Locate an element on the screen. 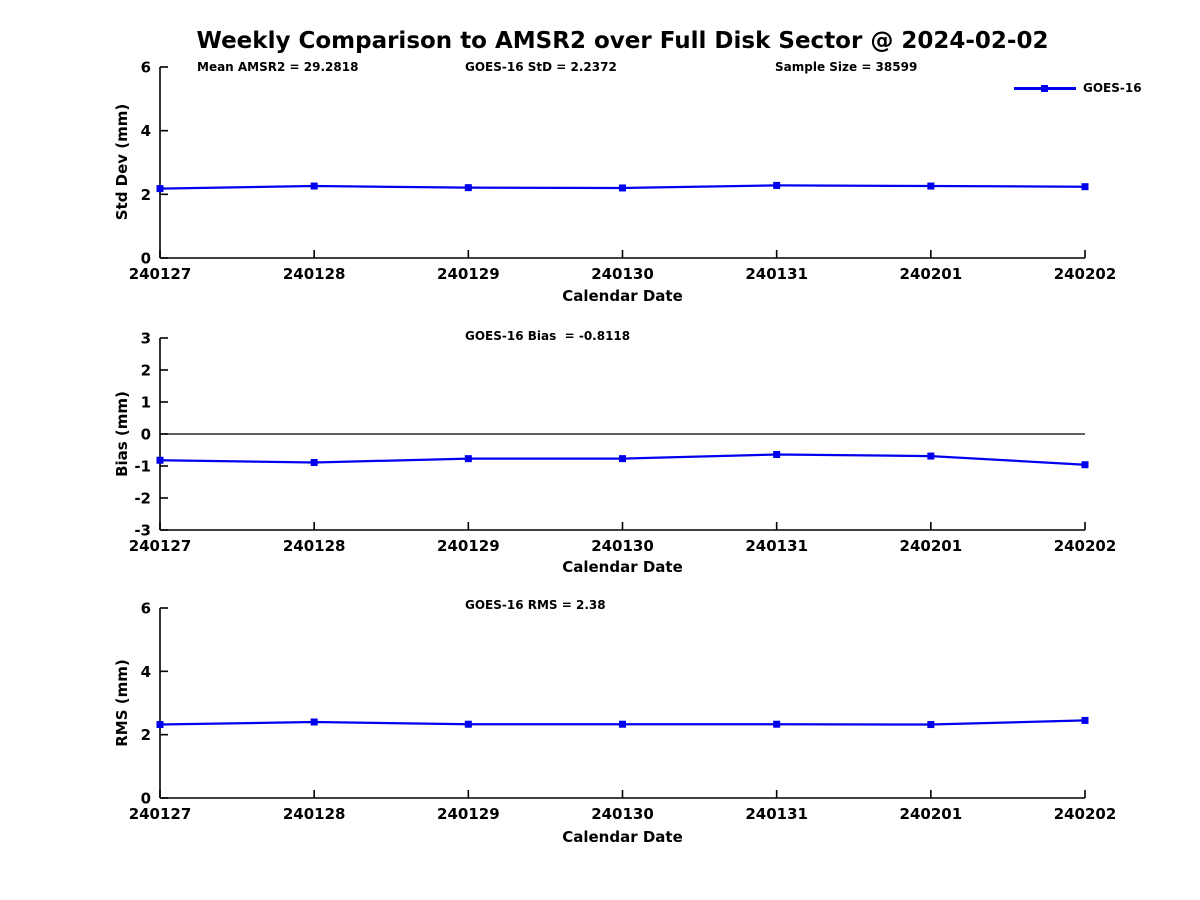 Image resolution: width=1200 pixels, height=900 pixels. y-axis-label-stddev: Std Dev (mm) is located at coordinates (122, 162).